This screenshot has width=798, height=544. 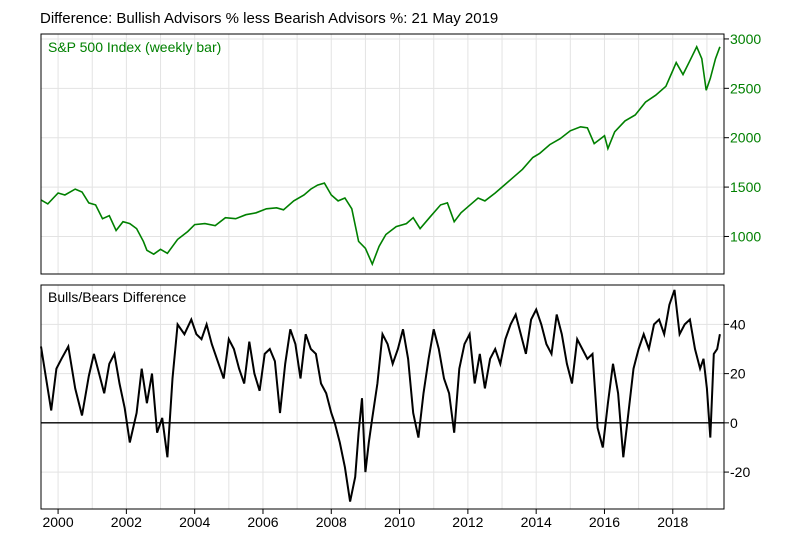 What do you see at coordinates (331, 522) in the screenshot?
I see `x-tick-label: 2008` at bounding box center [331, 522].